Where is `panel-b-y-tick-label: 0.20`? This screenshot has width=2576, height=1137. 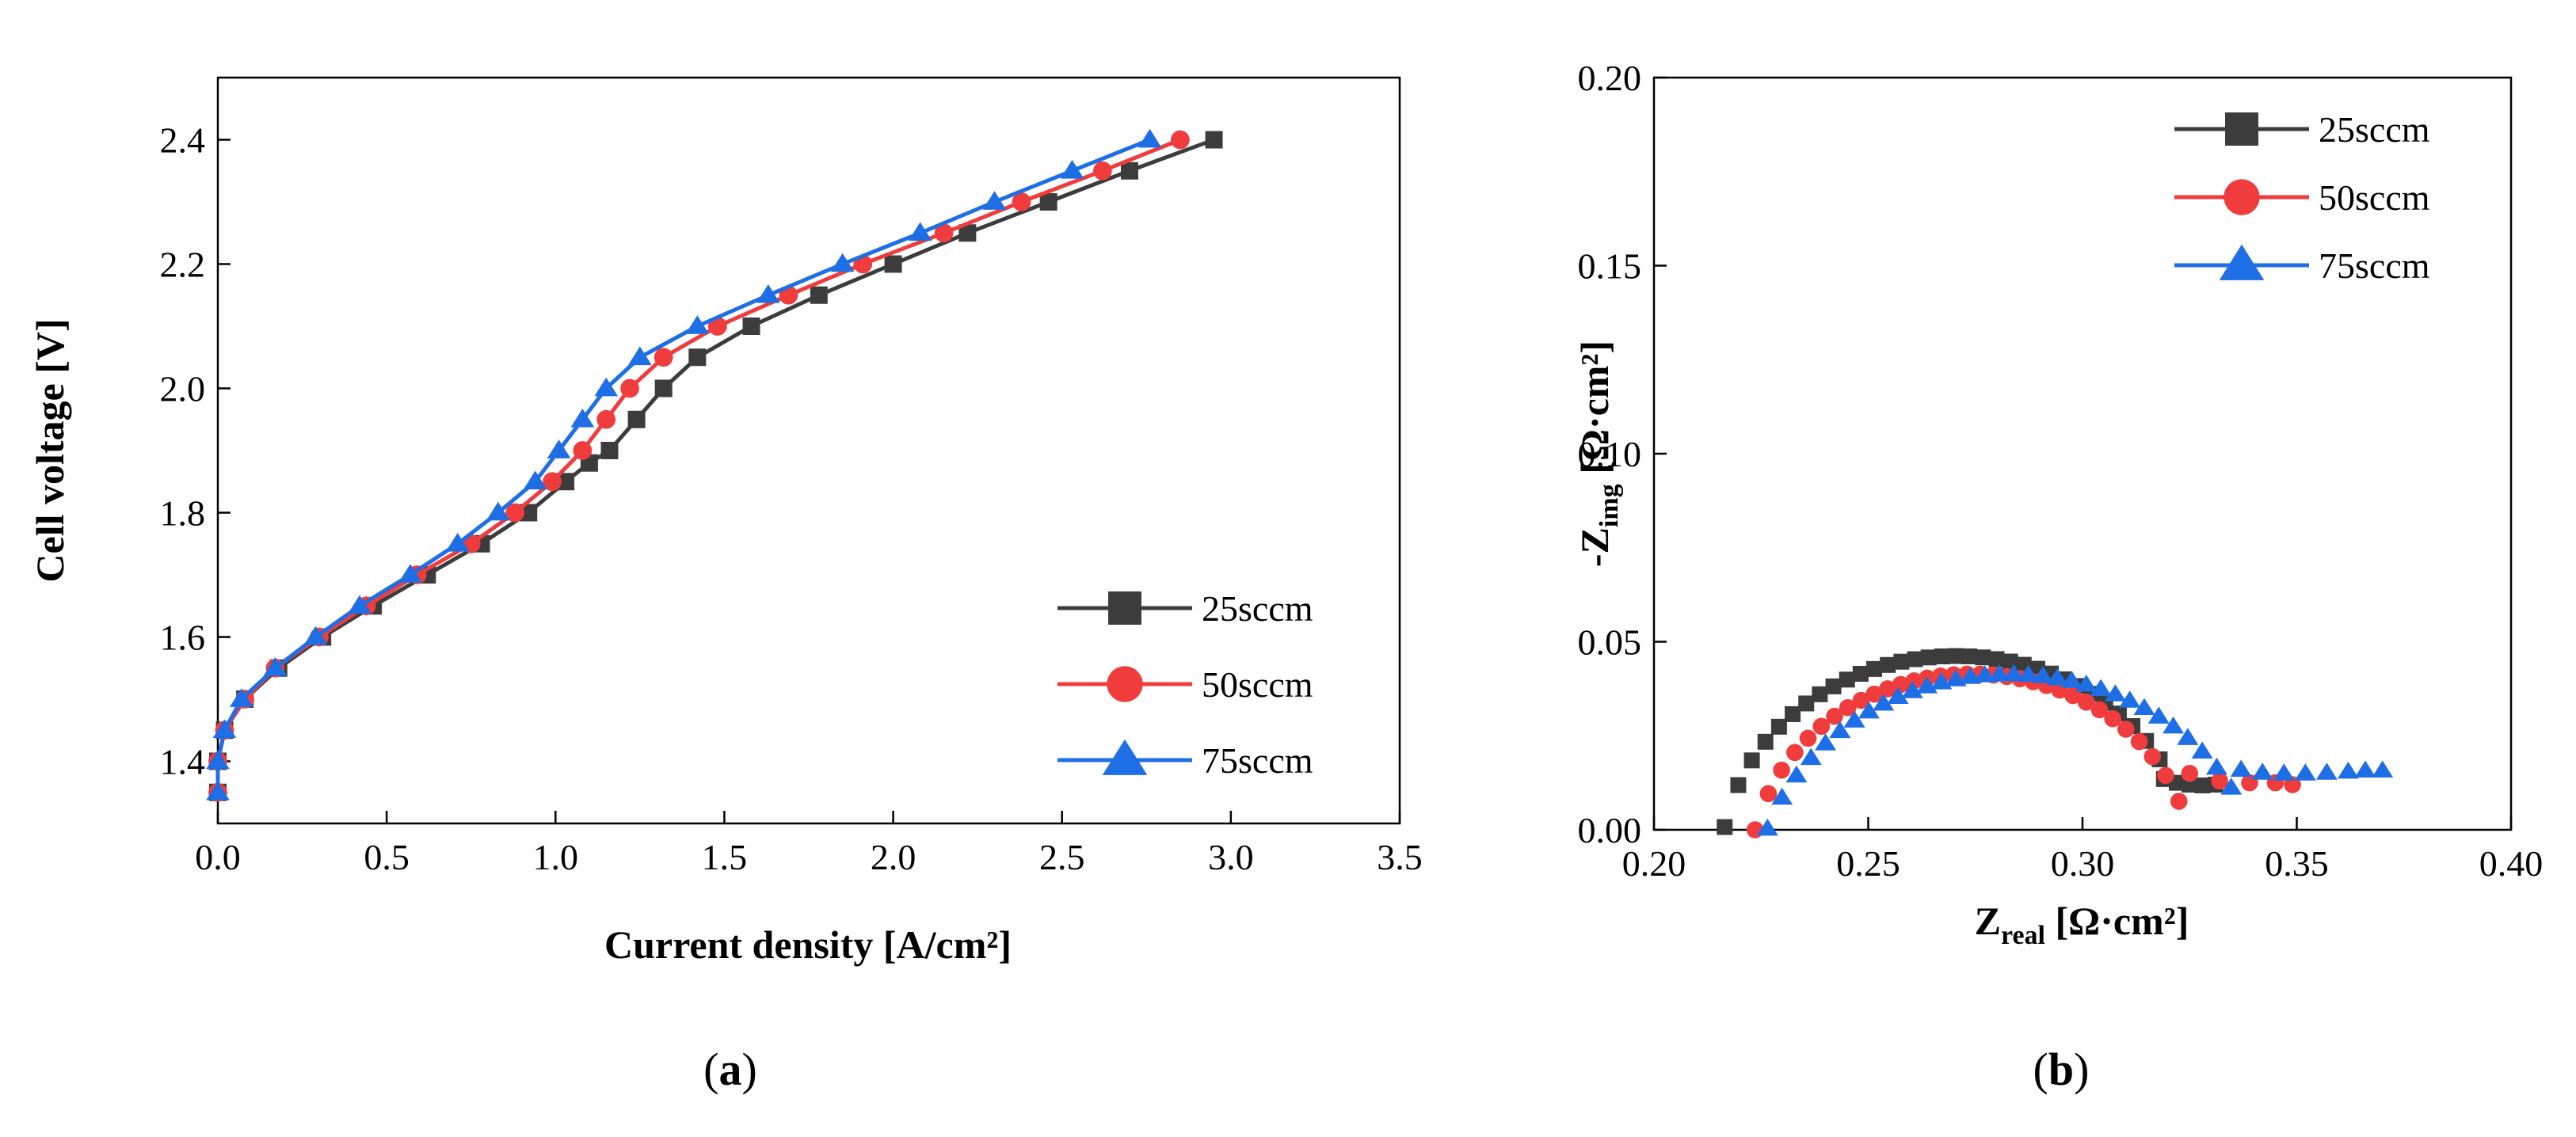
panel-b-y-tick-label: 0.20 is located at coordinates (1610, 78).